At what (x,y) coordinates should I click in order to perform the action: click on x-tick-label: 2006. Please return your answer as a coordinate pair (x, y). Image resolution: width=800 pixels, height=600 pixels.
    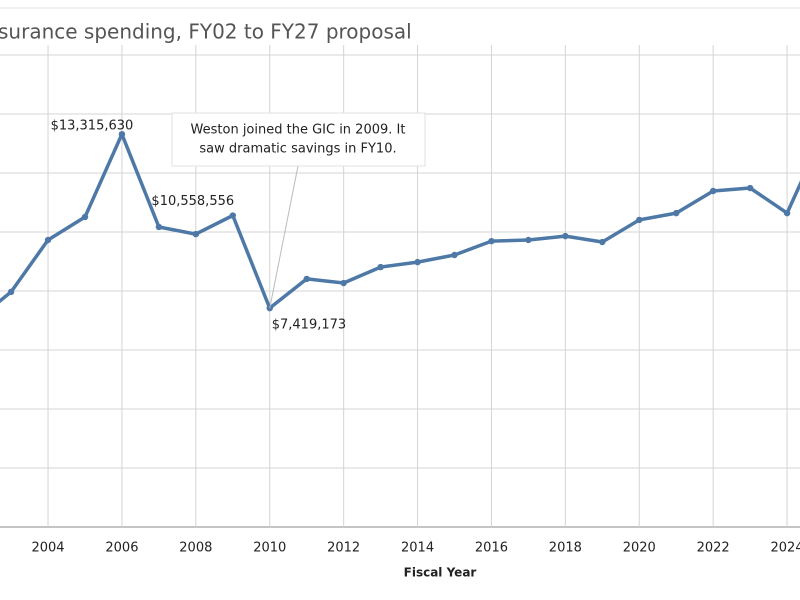
    Looking at the image, I should click on (121, 548).